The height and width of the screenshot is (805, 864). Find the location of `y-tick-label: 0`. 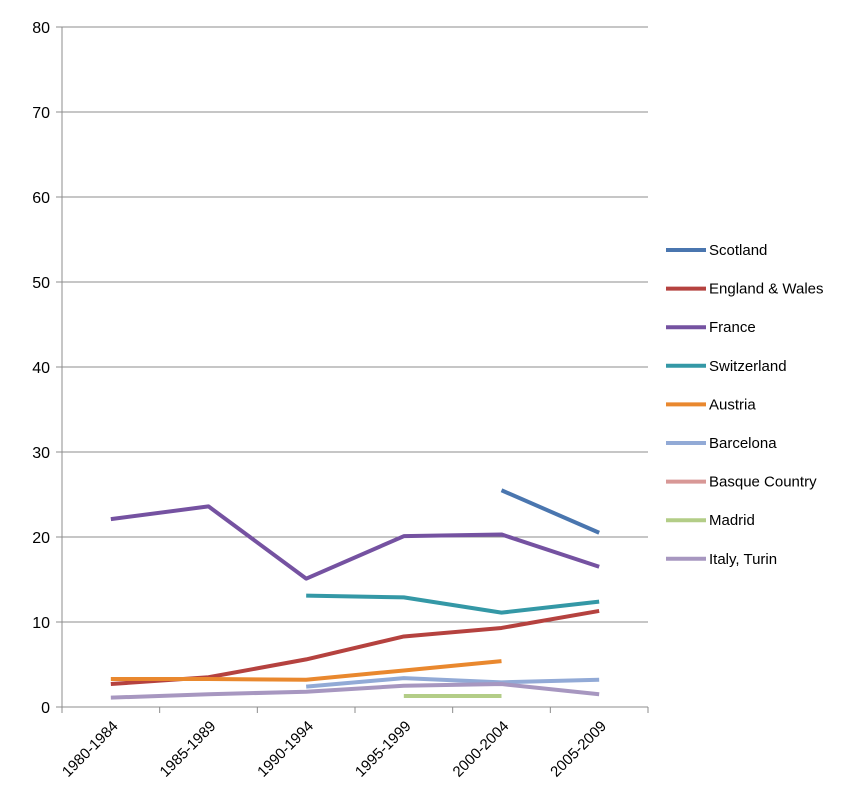

y-tick-label: 0 is located at coordinates (45, 708).